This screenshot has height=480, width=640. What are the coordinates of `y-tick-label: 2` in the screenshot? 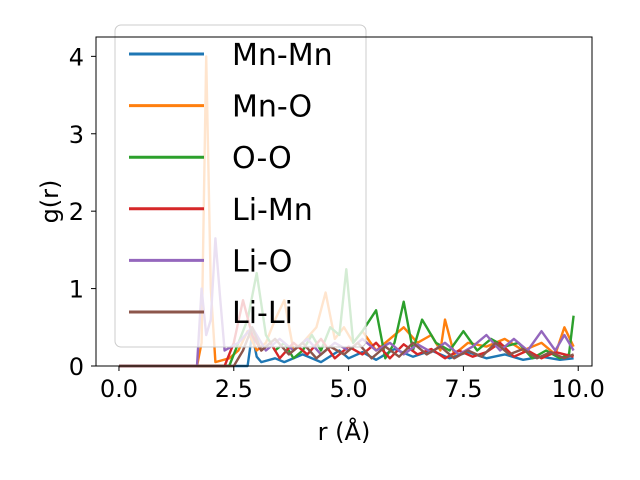 It's located at (76, 212).